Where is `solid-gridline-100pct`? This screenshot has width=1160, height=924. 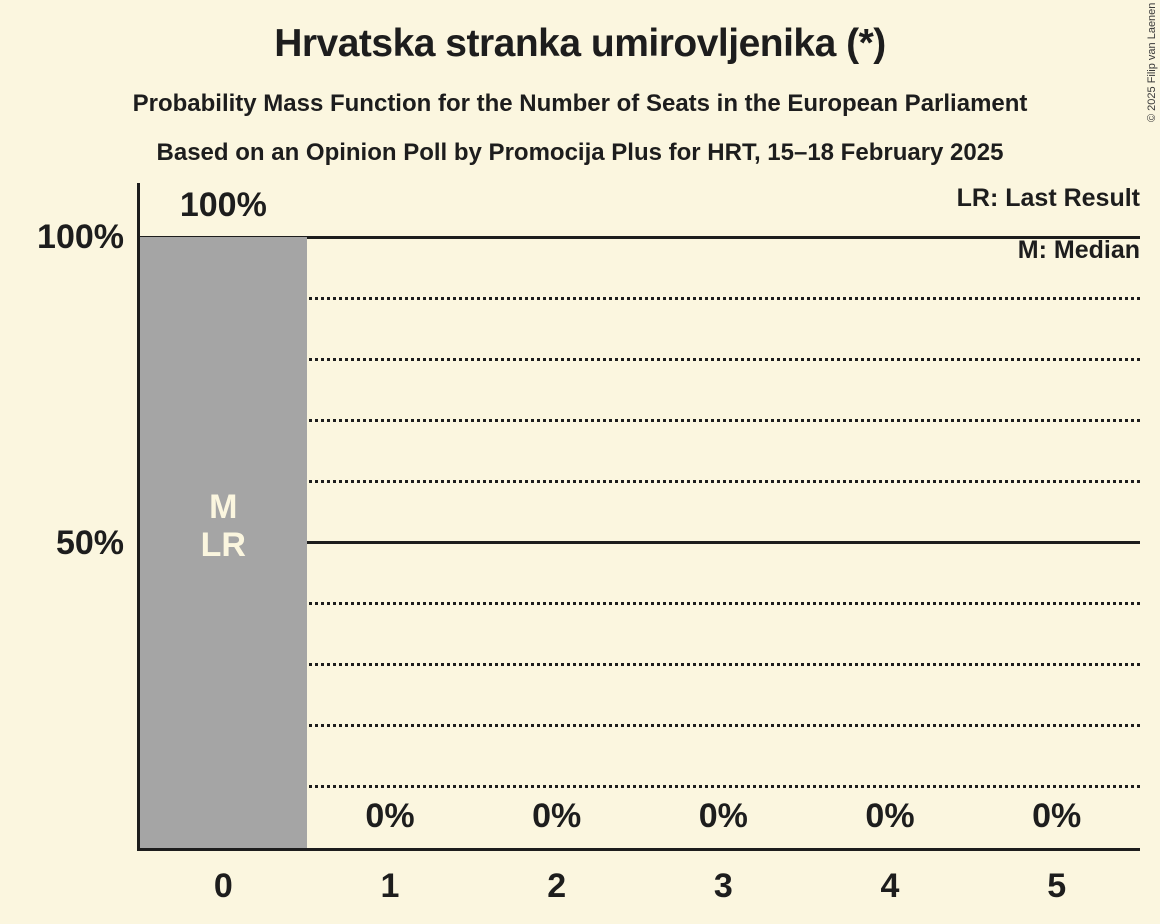 solid-gridline-100pct is located at coordinates (640, 237).